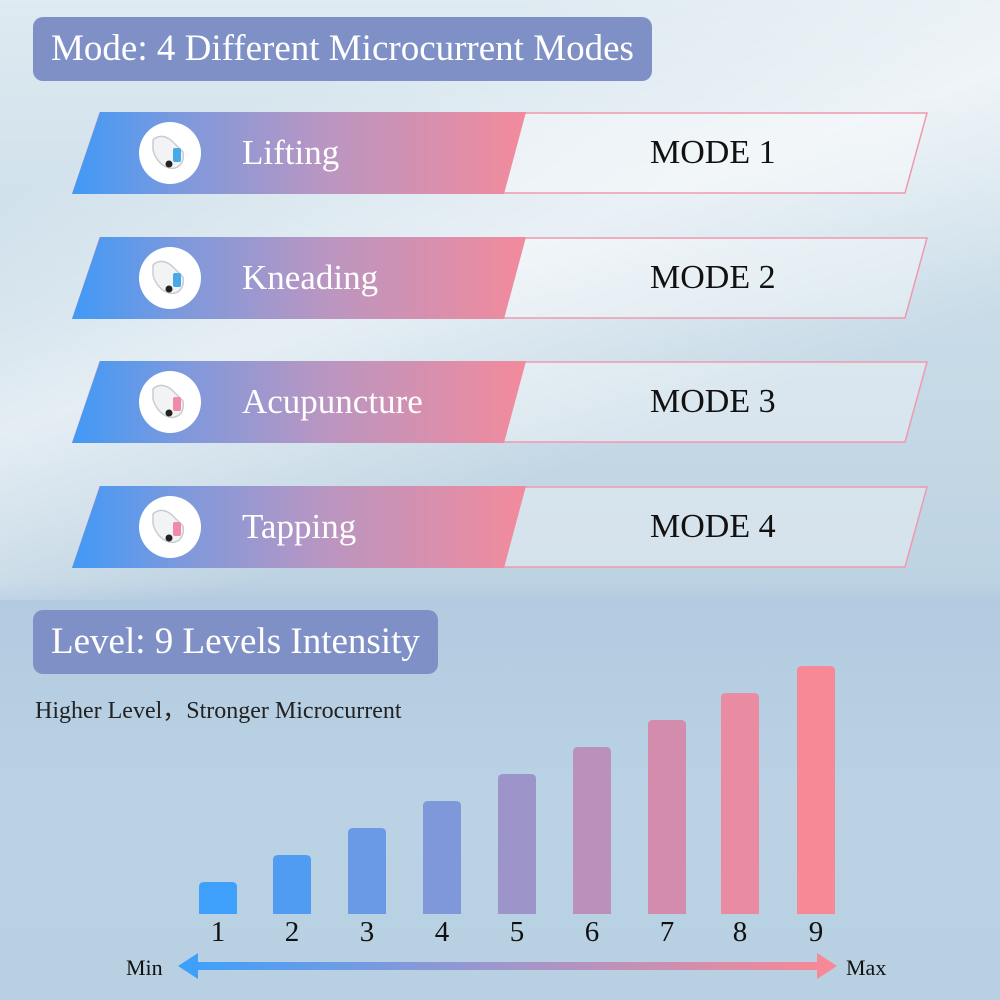 The height and width of the screenshot is (1000, 1000). I want to click on mode-number: MODE 1, so click(713, 152).